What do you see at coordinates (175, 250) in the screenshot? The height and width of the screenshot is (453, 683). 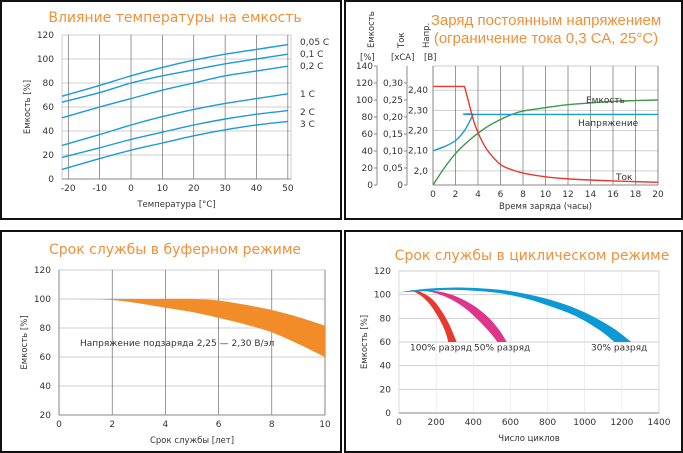 I see `chart-title: Срок службы в буферном режиме` at bounding box center [175, 250].